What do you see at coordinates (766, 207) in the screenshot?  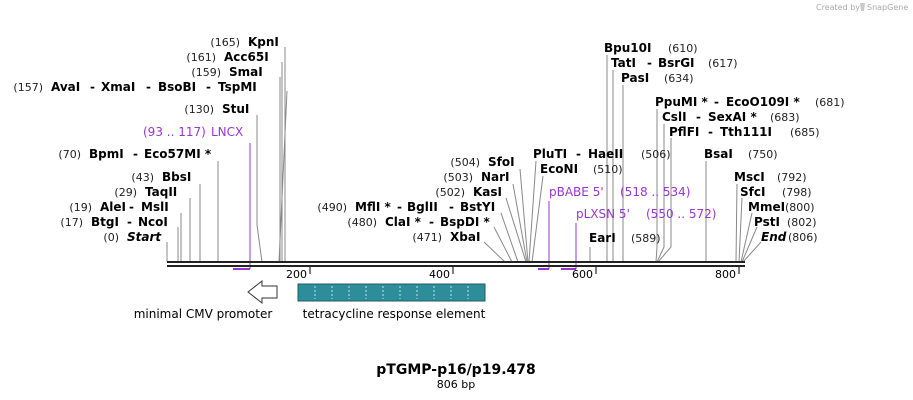 I see `svg-text: MmeI` at bounding box center [766, 207].